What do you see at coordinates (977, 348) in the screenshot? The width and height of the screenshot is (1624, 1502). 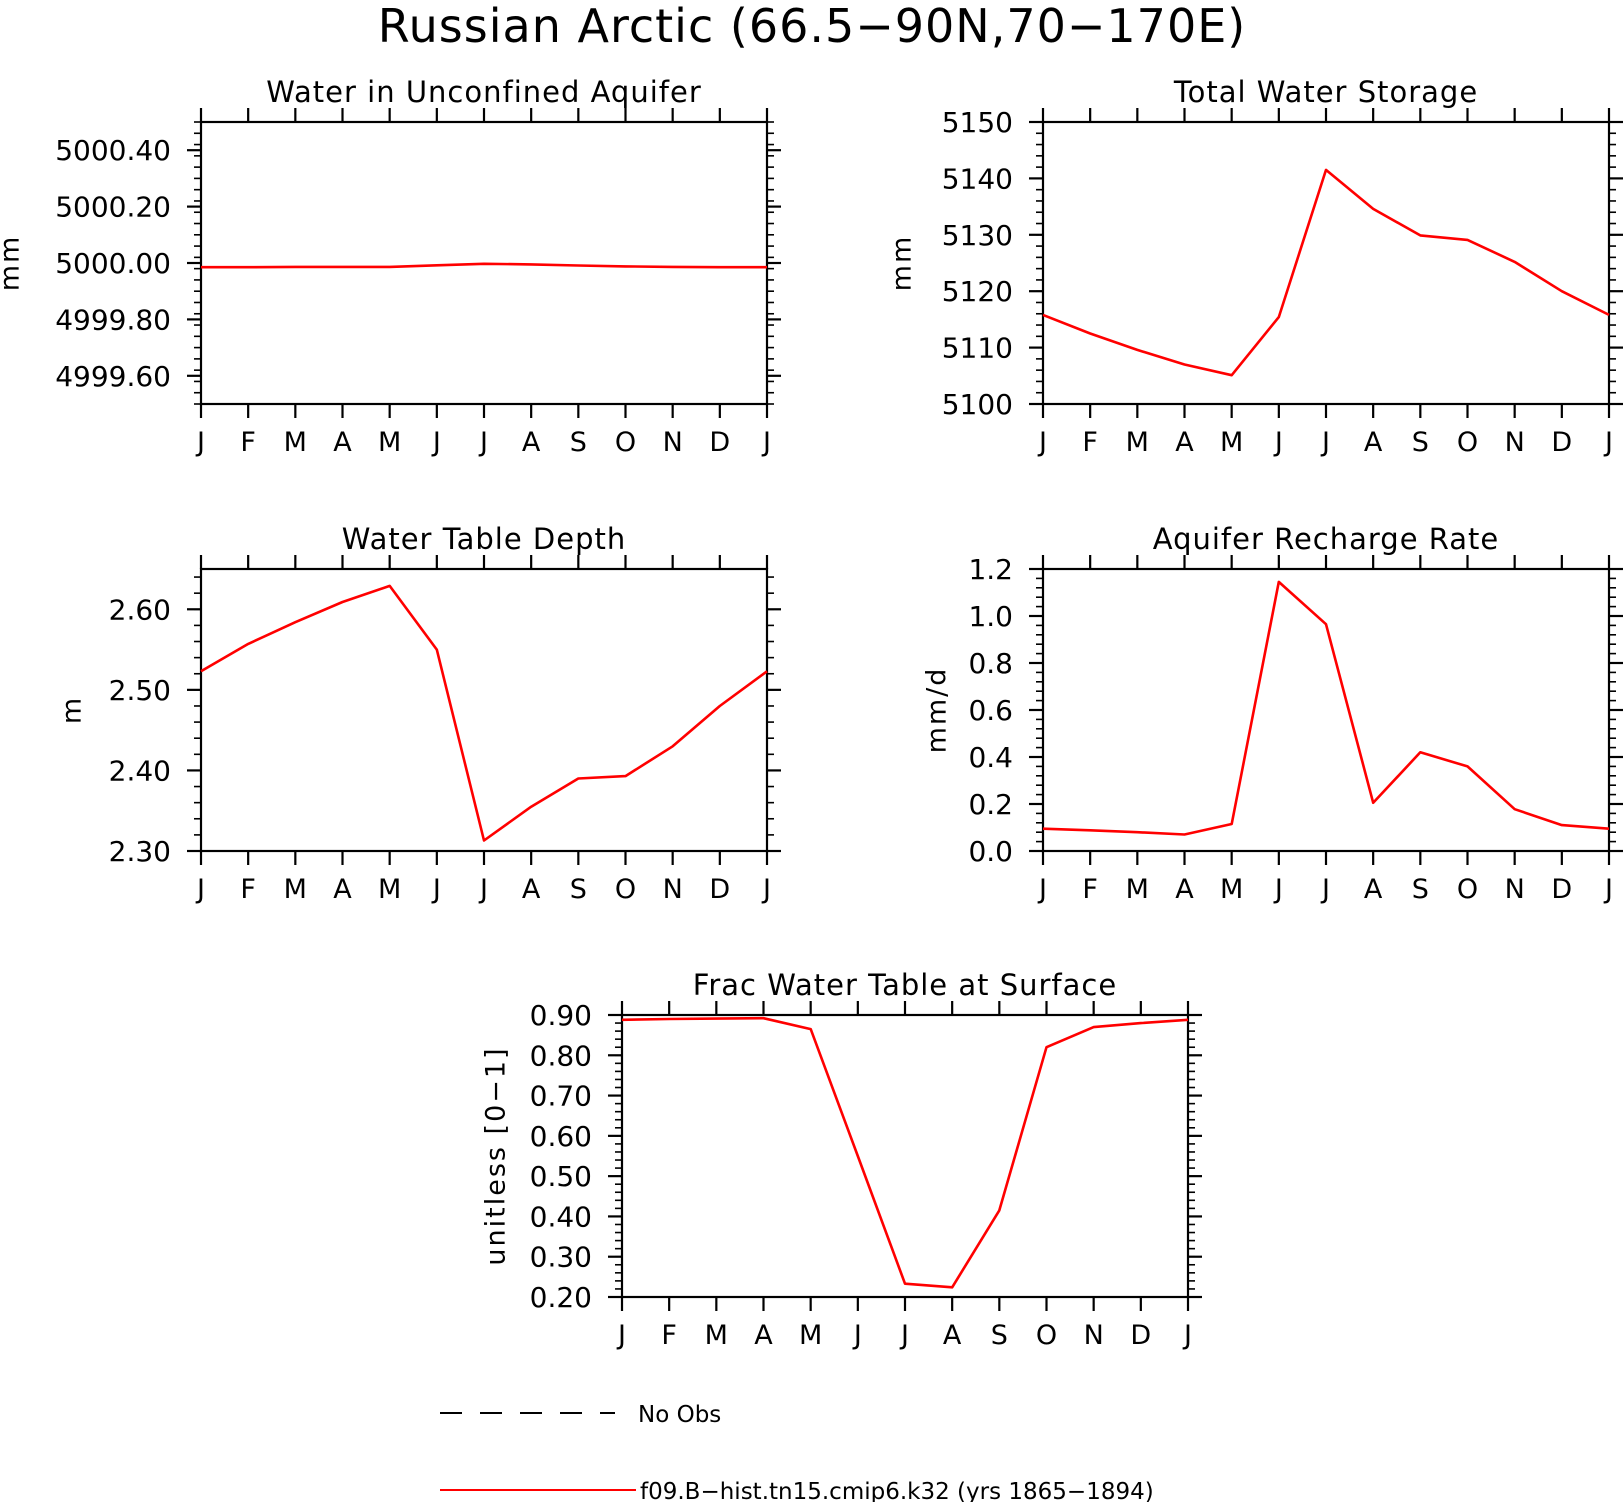 I see `y-tick-label: 5110` at bounding box center [977, 348].